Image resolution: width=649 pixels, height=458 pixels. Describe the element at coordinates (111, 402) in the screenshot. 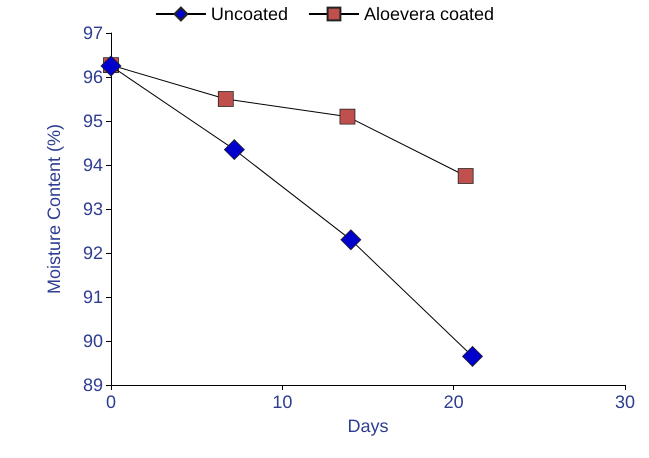

I see `x-tick-label: 0` at that location.